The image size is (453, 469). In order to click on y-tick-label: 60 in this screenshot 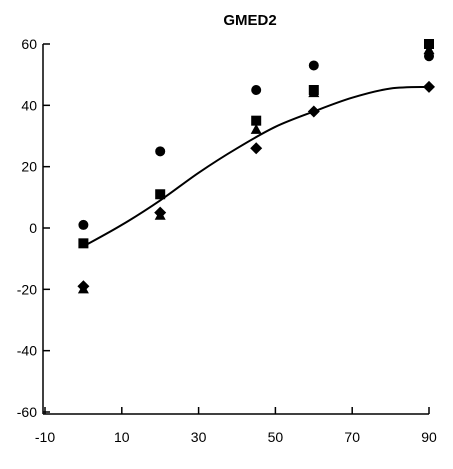, I will do `click(29, 44)`.